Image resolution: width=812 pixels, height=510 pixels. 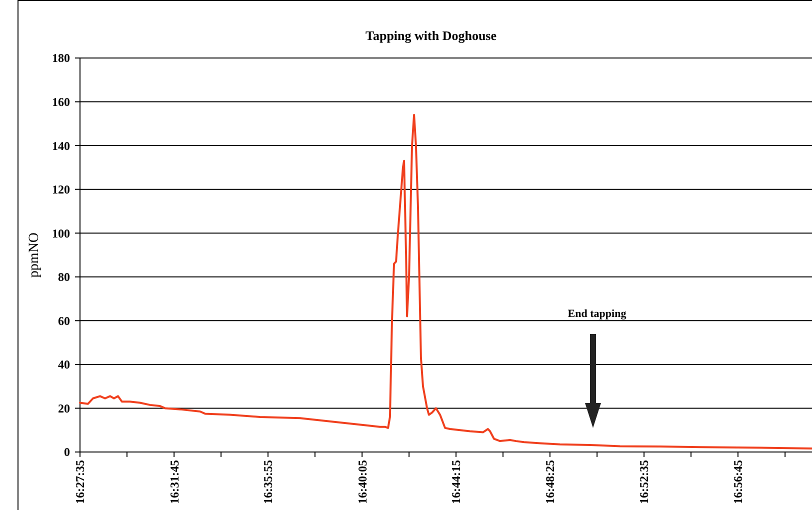 What do you see at coordinates (64, 408) in the screenshot?
I see `y-tick-label: 20` at bounding box center [64, 408].